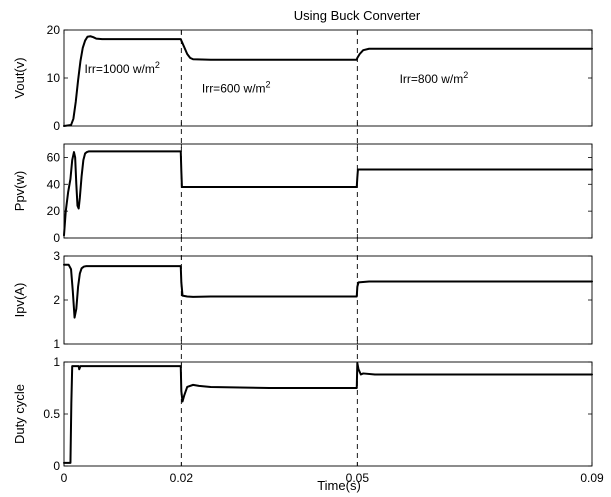  I want to click on panel-ipv-ytick-label: 2, so click(56, 300).